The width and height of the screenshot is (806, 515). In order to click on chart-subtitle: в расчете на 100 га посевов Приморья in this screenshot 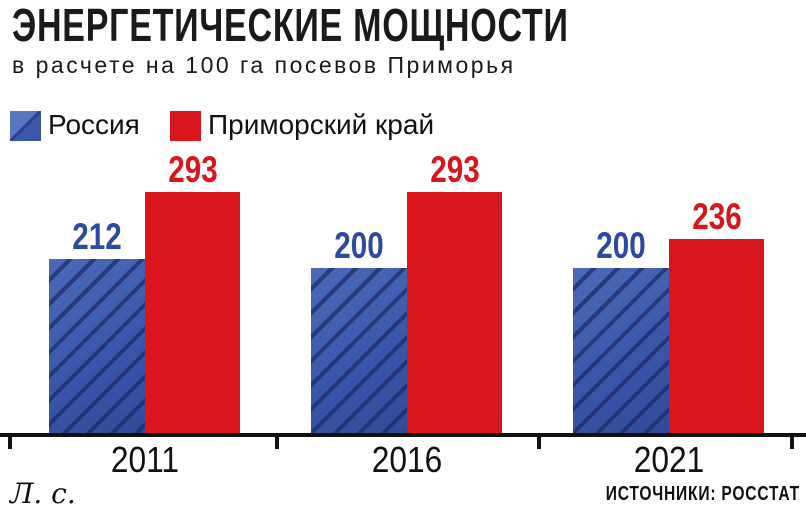, I will do `click(264, 65)`.